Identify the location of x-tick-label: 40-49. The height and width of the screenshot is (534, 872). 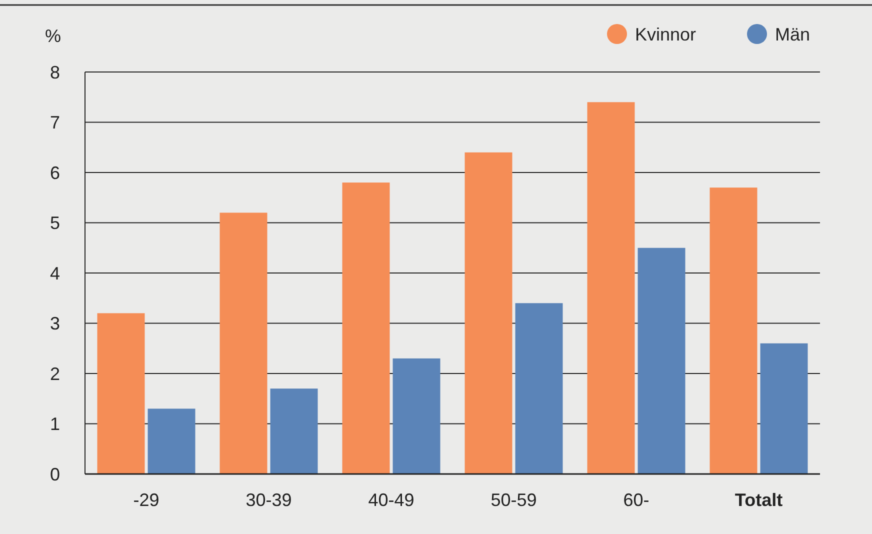
(391, 500).